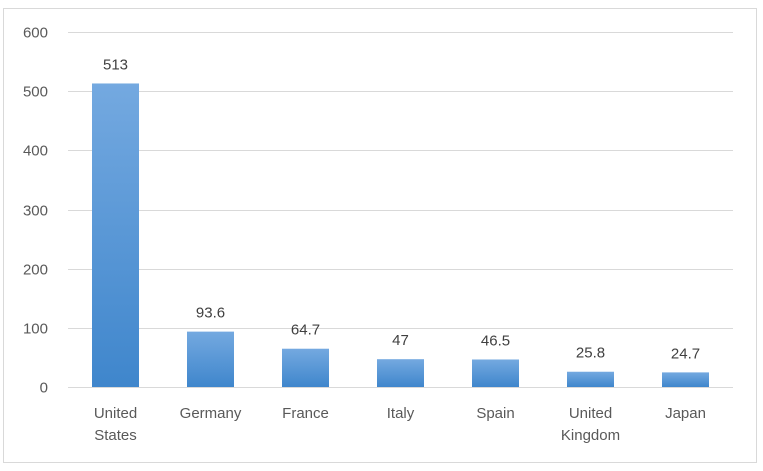 The height and width of the screenshot is (471, 763). Describe the element at coordinates (590, 353) in the screenshot. I see `data-label: 25.8` at that location.